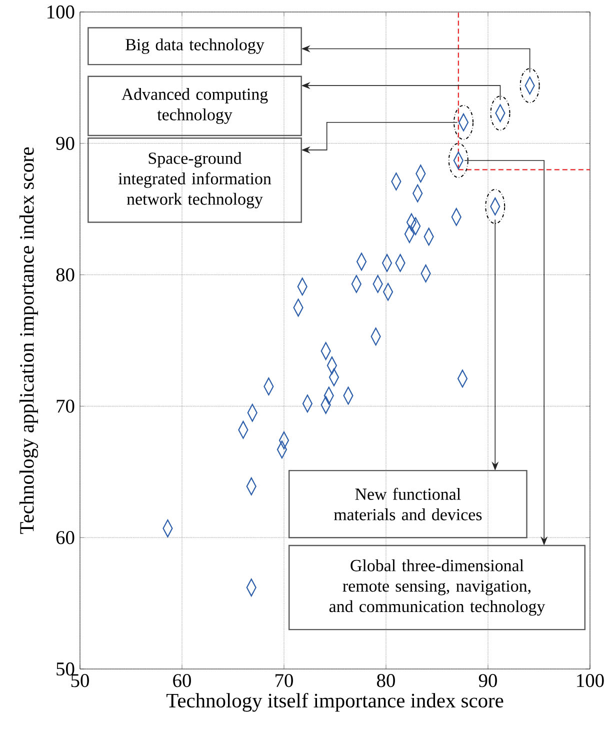 This screenshot has width=606, height=734. I want to click on x-axis-title: Technology itself importance index score, so click(335, 702).